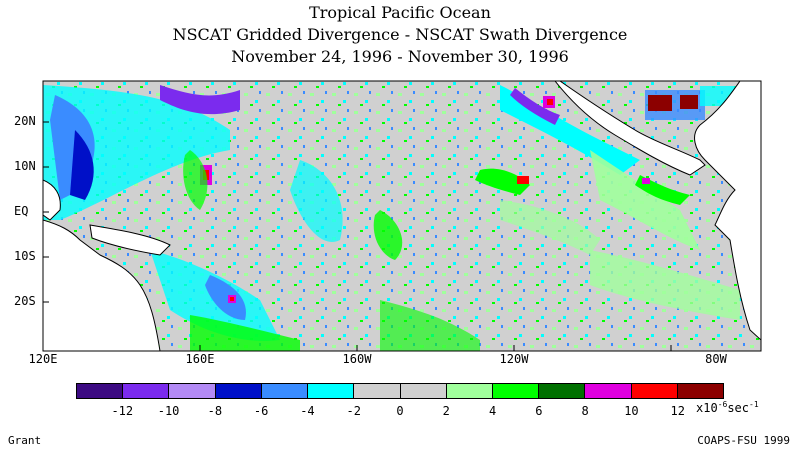 Image resolution: width=800 pixels, height=450 pixels. What do you see at coordinates (215, 411) in the screenshot?
I see `colorbar-tick-label: -8` at bounding box center [215, 411].